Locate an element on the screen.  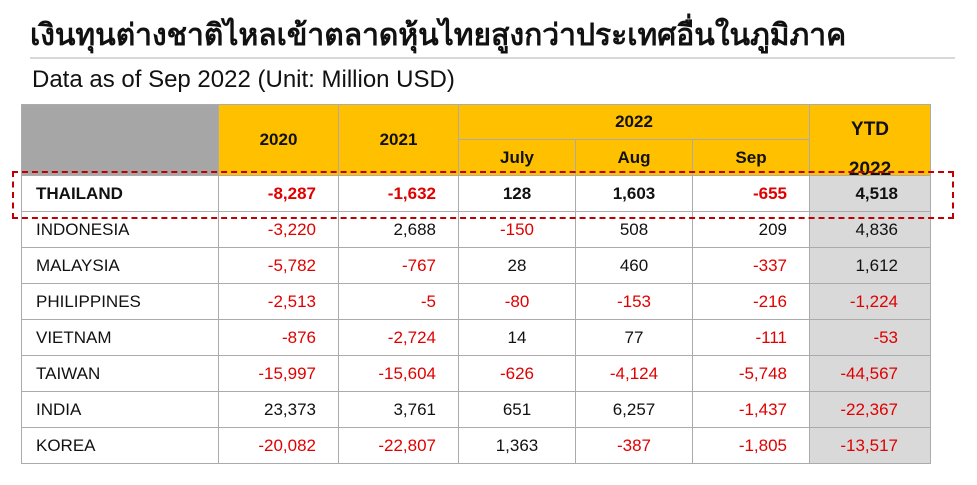
value-cell-july: -626 is located at coordinates (517, 373).